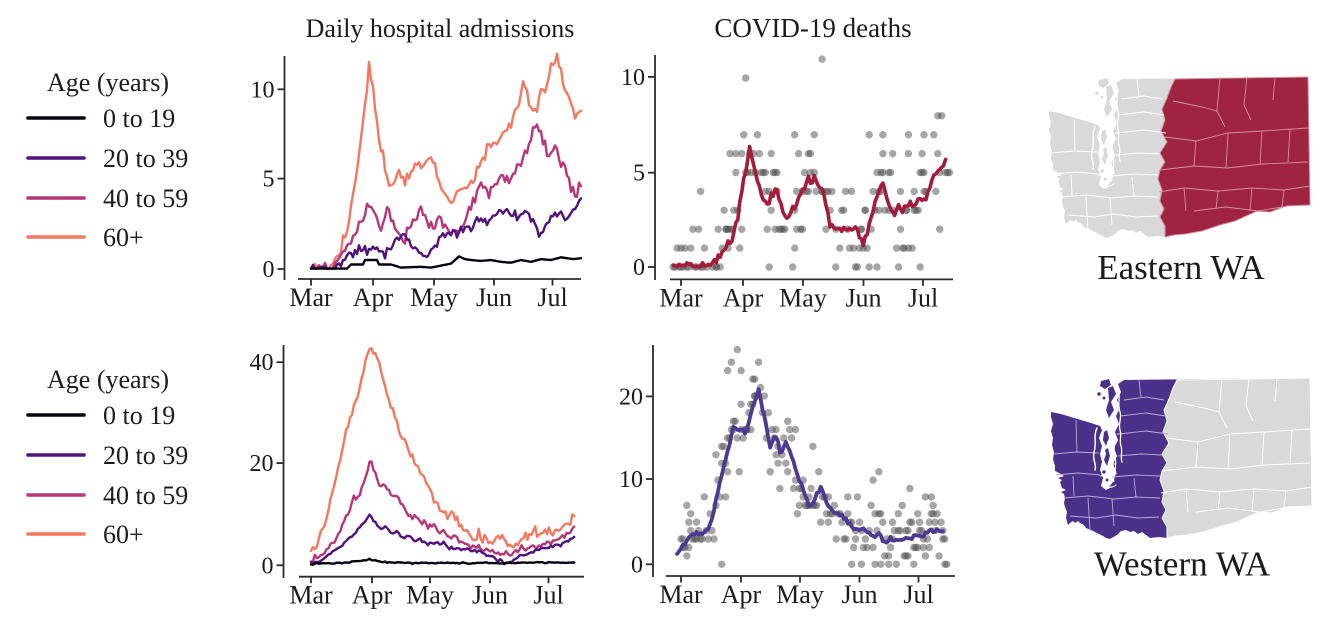 Image resolution: width=1341 pixels, height=629 pixels. What do you see at coordinates (812, 28) in the screenshot?
I see `svg-text: COVID-19 deaths` at bounding box center [812, 28].